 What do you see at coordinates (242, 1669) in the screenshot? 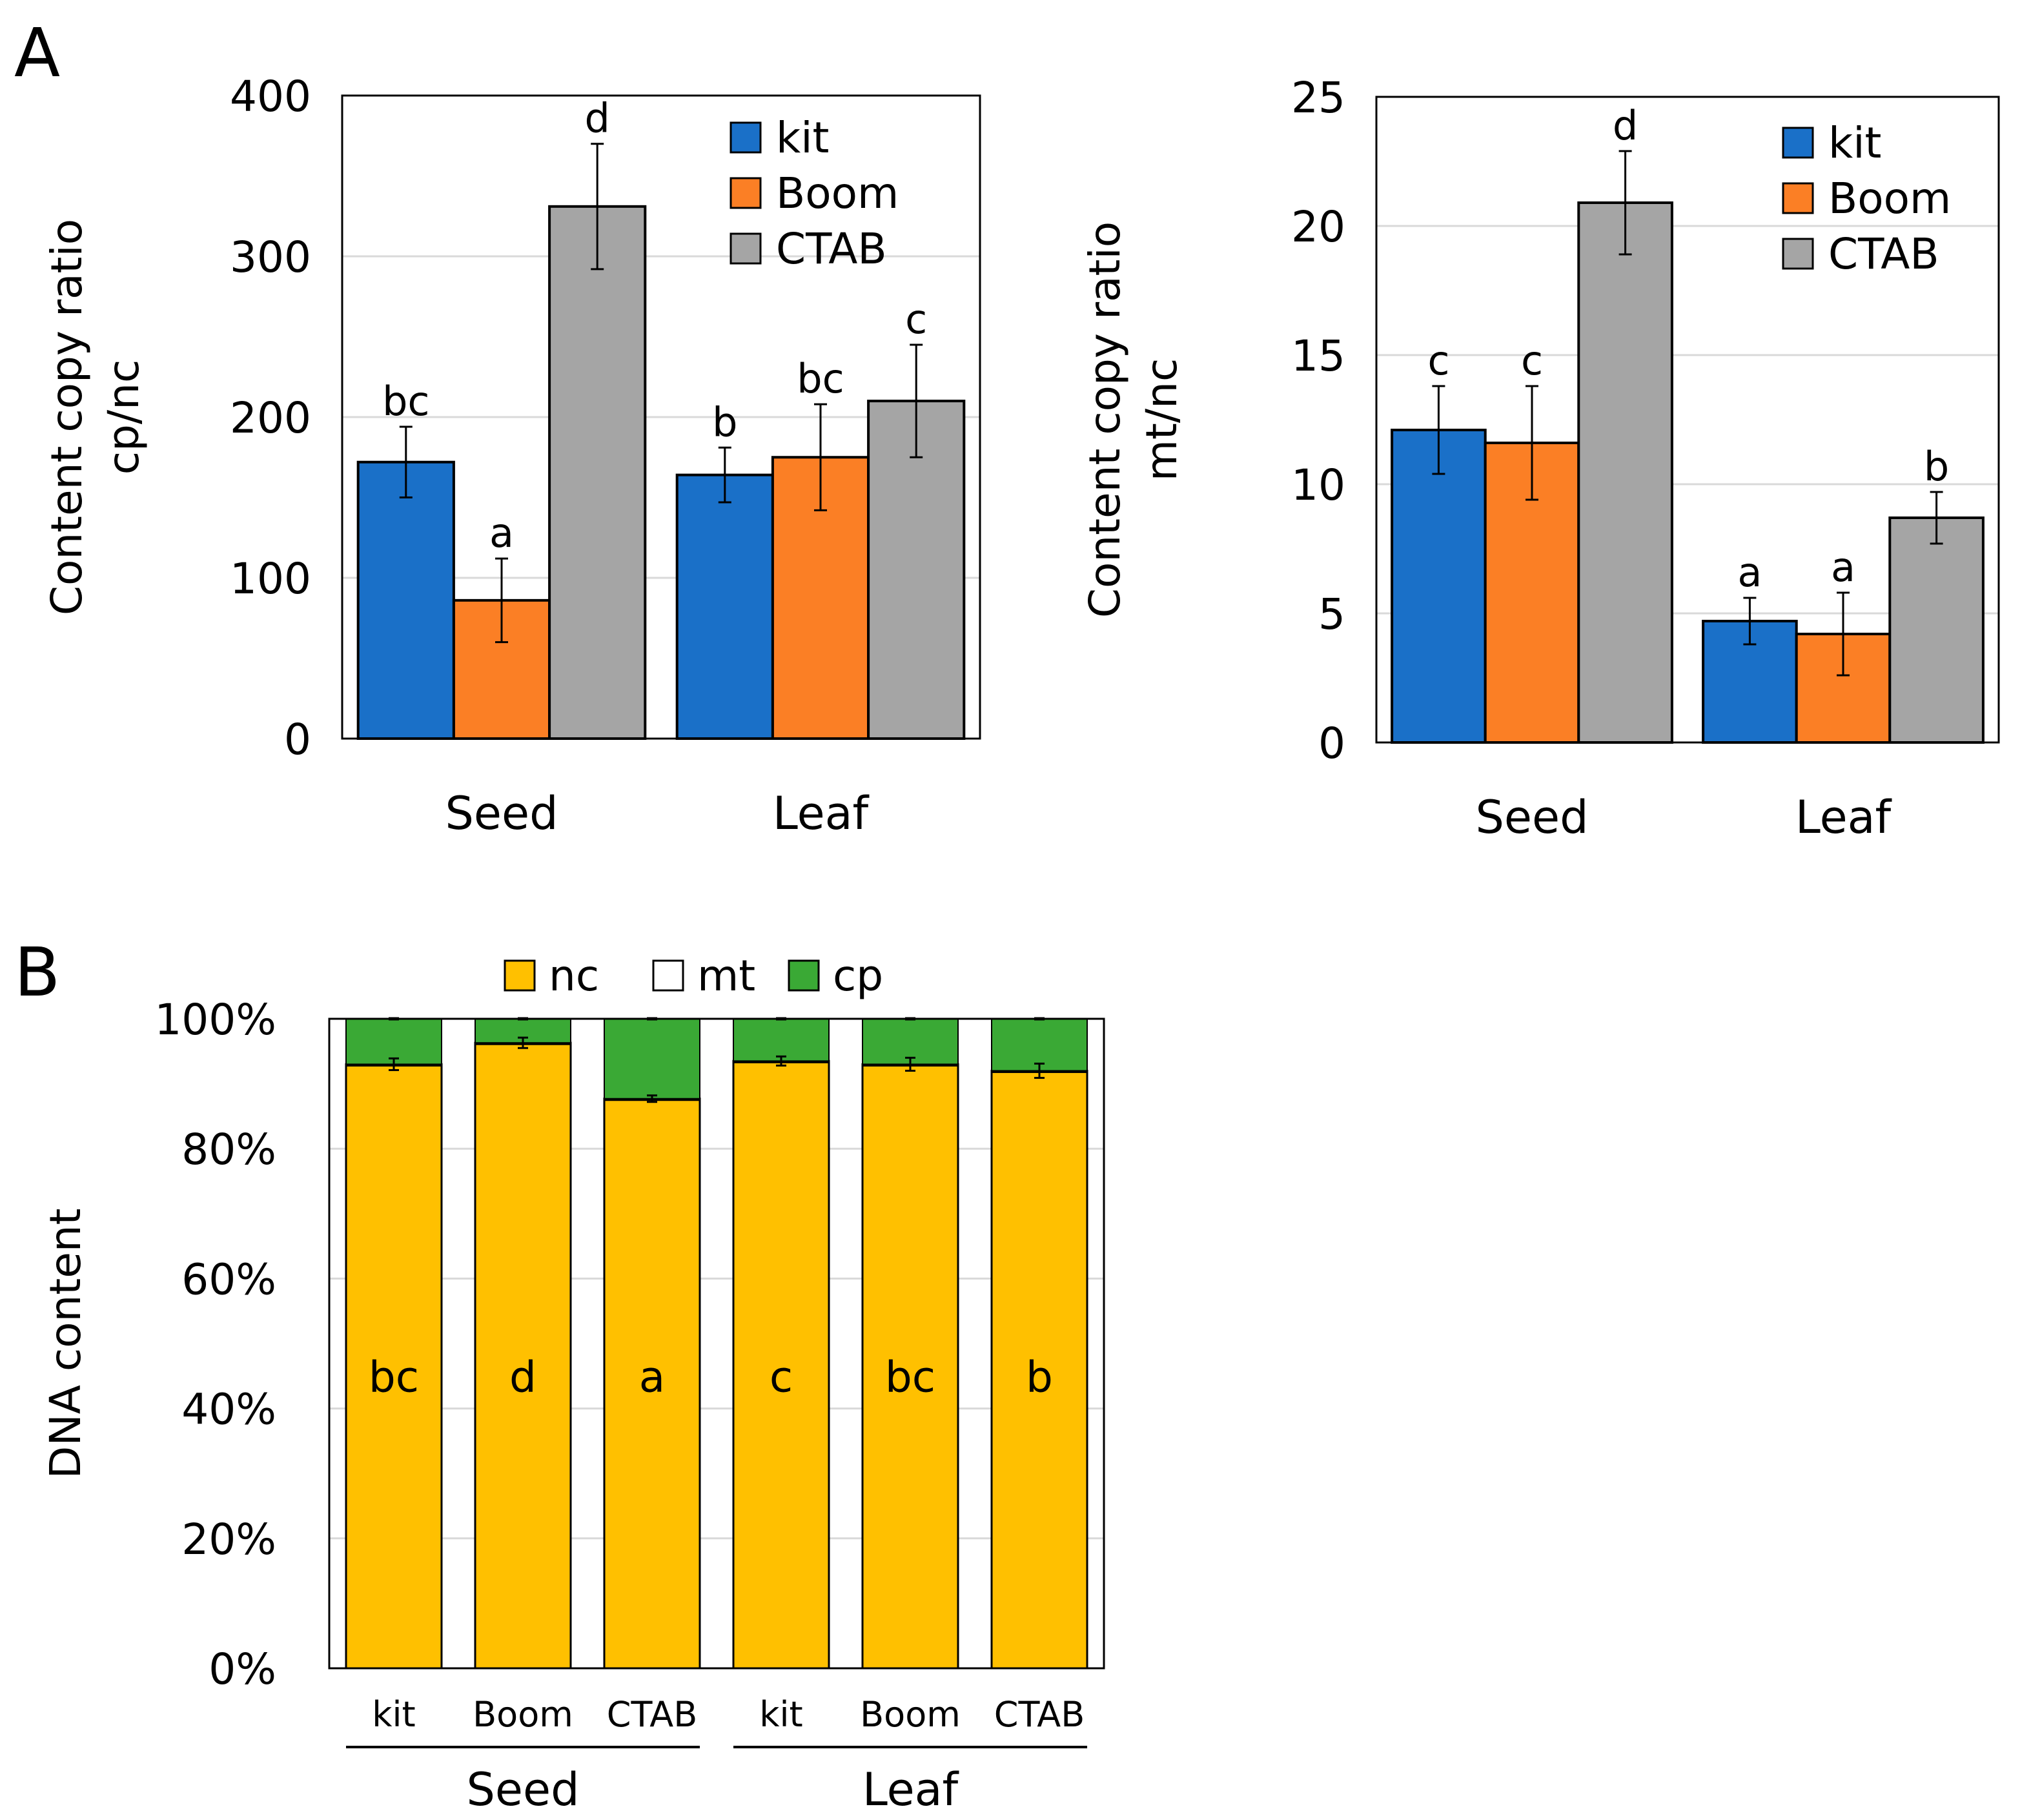
I see `y-tick-label: 0%` at bounding box center [242, 1669].